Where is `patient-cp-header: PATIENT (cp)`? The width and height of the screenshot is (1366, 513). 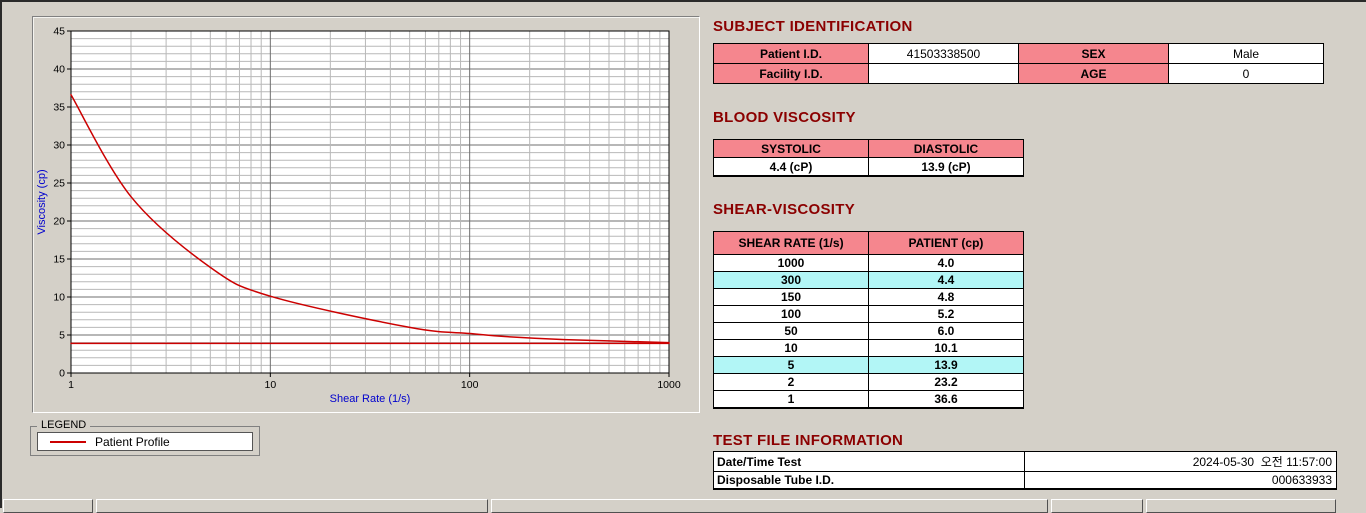
patient-cp-header: PATIENT (cp) is located at coordinates (946, 243).